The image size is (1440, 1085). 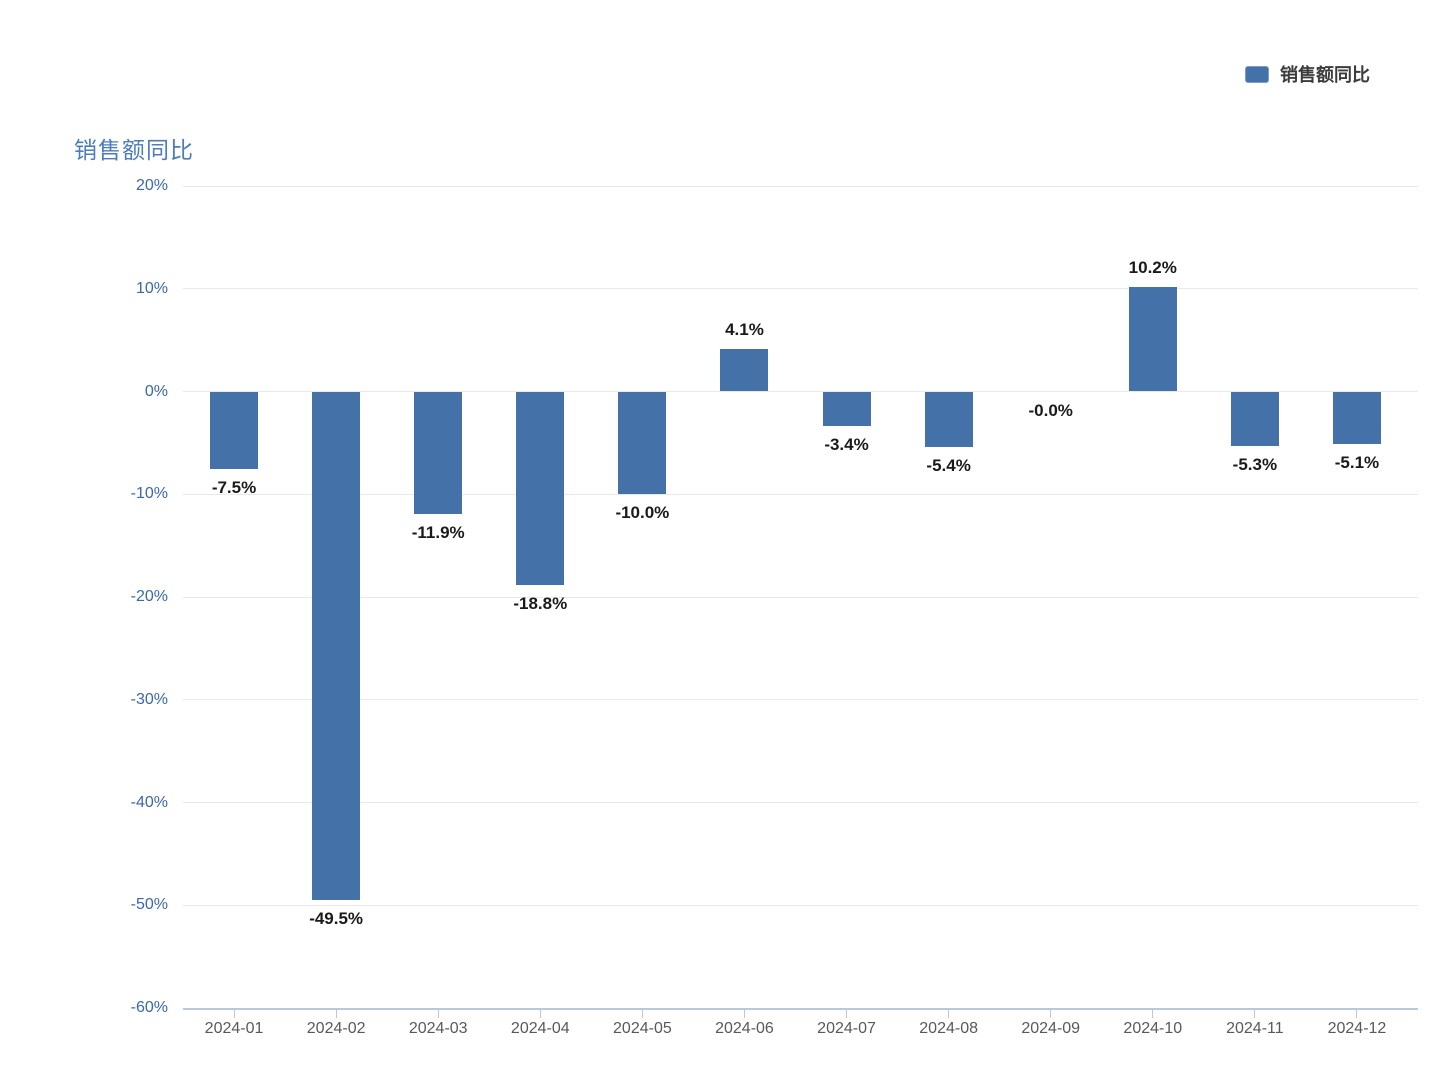 I want to click on y-axis-label-20%: 20%, so click(x=151, y=185).